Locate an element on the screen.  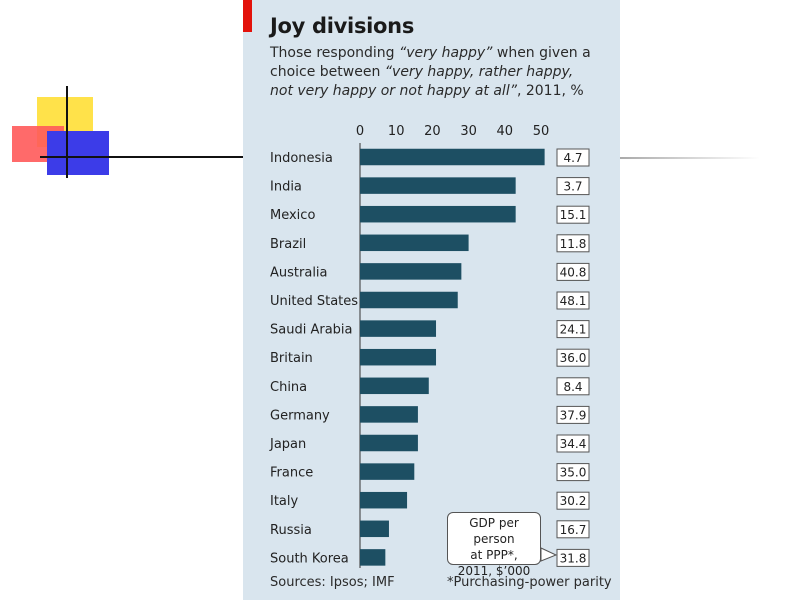
category-label: India is located at coordinates (286, 187).